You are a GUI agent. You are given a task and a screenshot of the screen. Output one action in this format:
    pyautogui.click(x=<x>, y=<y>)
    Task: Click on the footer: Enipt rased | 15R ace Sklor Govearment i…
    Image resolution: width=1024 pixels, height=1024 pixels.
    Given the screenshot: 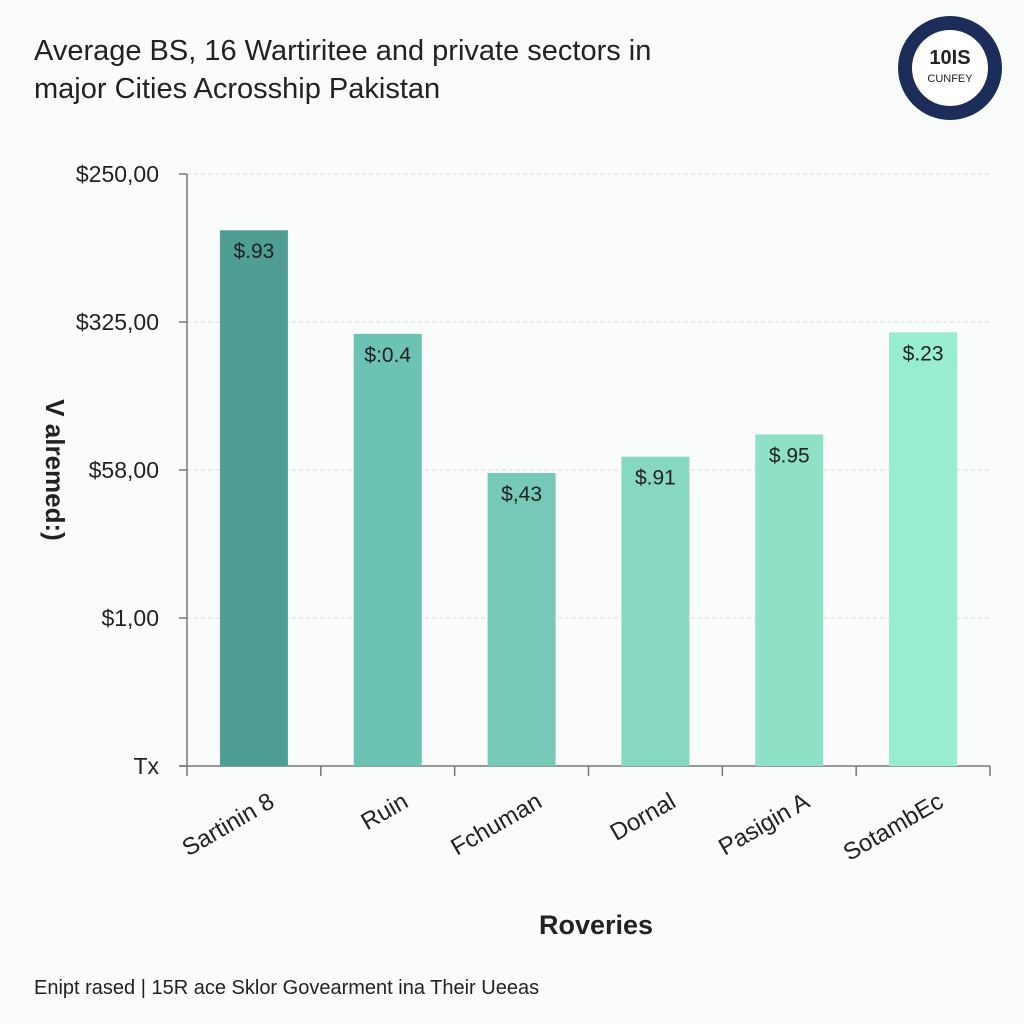 What is the action you would take?
    pyautogui.click(x=286, y=988)
    